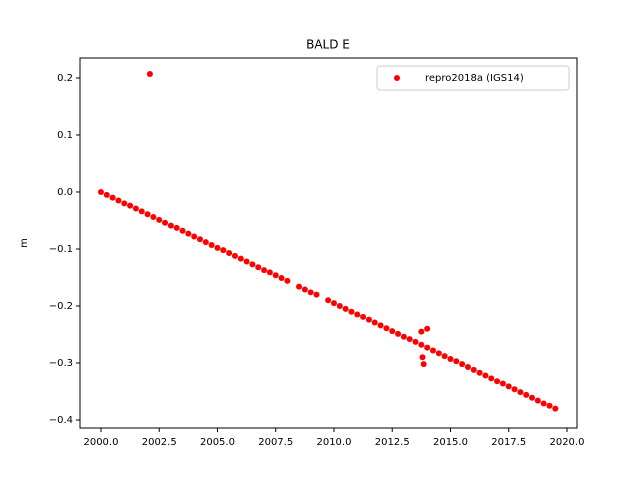  I want to click on x-tick-label: 2005.0, so click(217, 442).